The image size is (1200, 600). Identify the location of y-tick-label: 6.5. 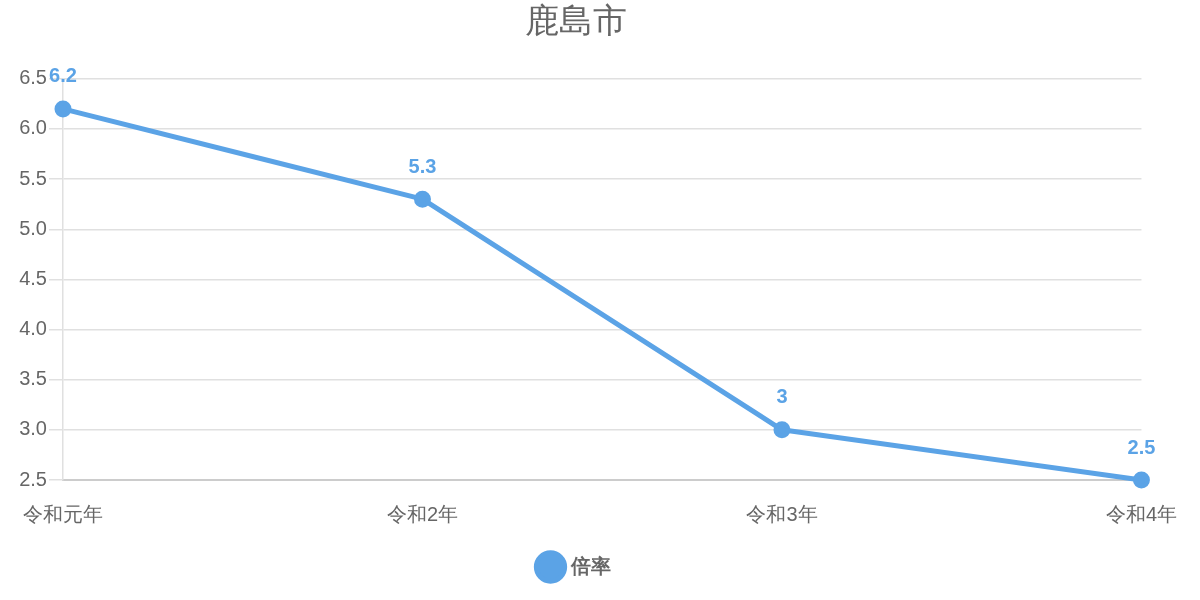
(33, 77).